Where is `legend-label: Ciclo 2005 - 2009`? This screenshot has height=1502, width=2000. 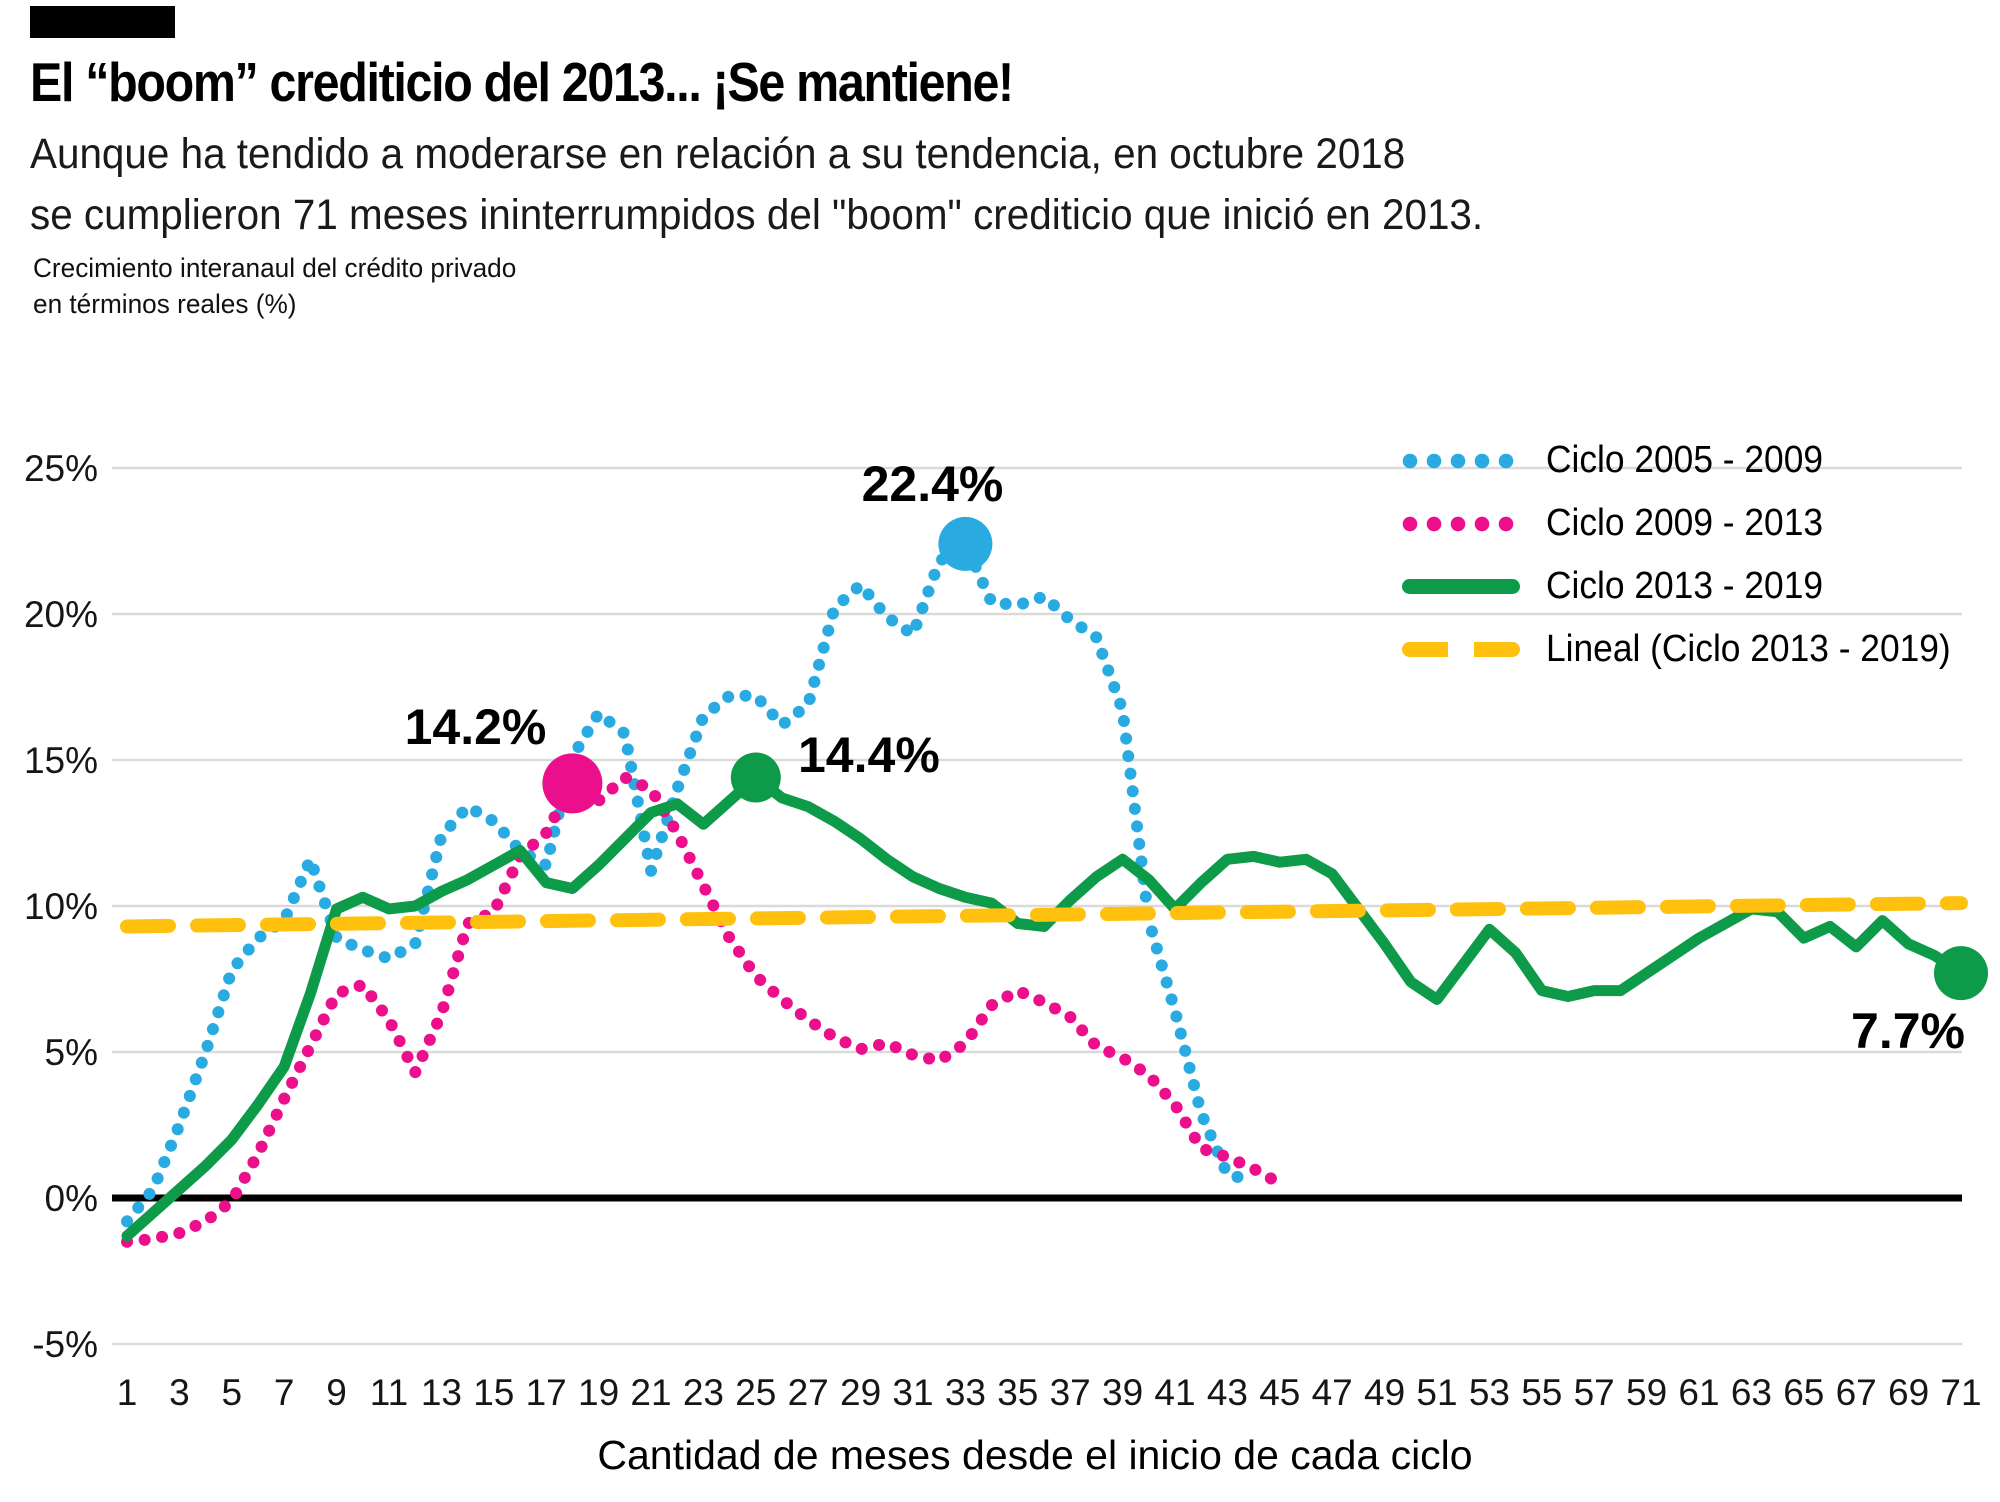 legend-label: Ciclo 2005 - 2009 is located at coordinates (1685, 460).